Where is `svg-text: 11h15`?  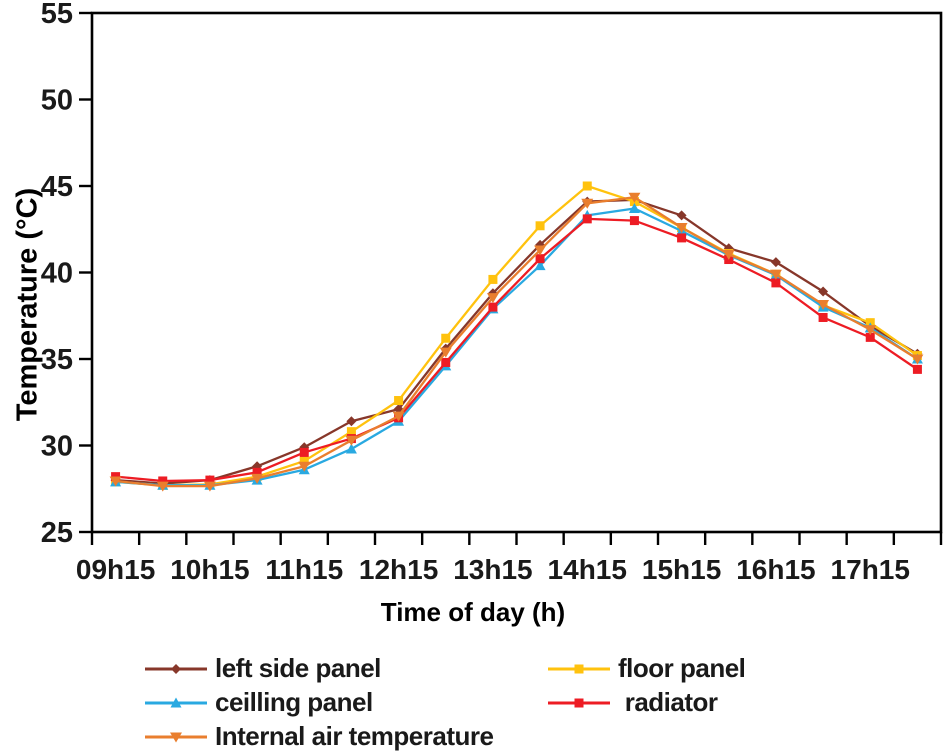 svg-text: 11h15 is located at coordinates (304, 569).